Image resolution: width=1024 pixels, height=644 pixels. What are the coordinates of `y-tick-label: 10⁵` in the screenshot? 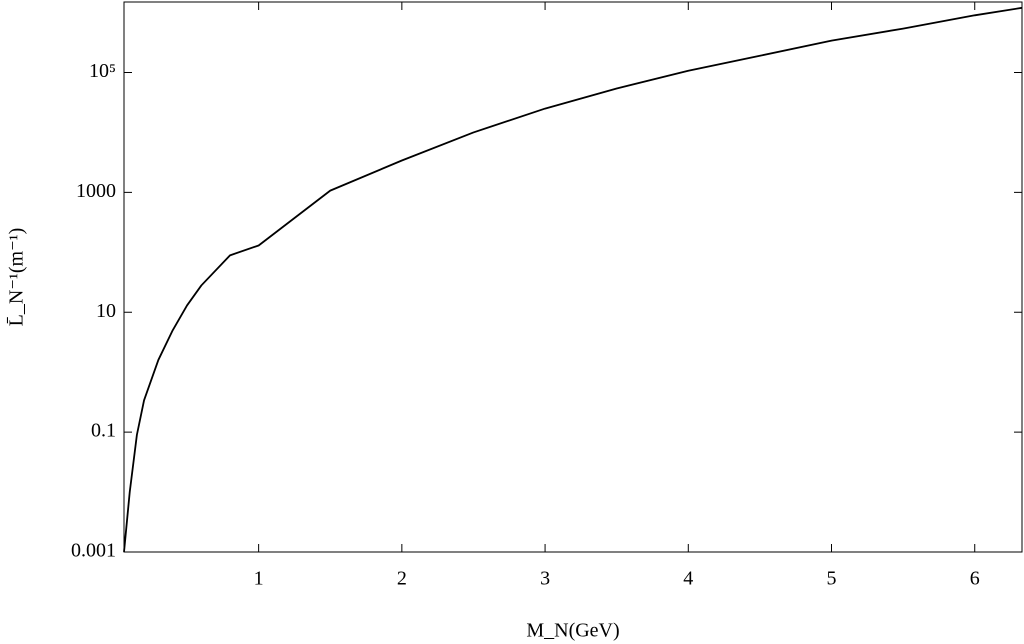 It's located at (102, 71).